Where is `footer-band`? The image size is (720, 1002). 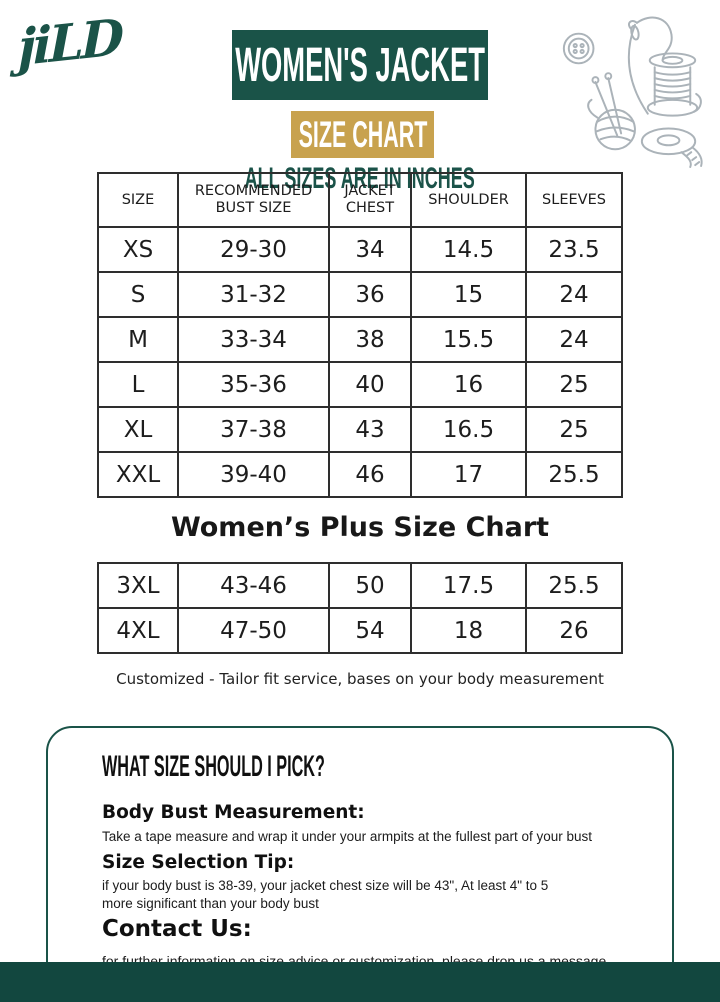
footer-band is located at coordinates (360, 982).